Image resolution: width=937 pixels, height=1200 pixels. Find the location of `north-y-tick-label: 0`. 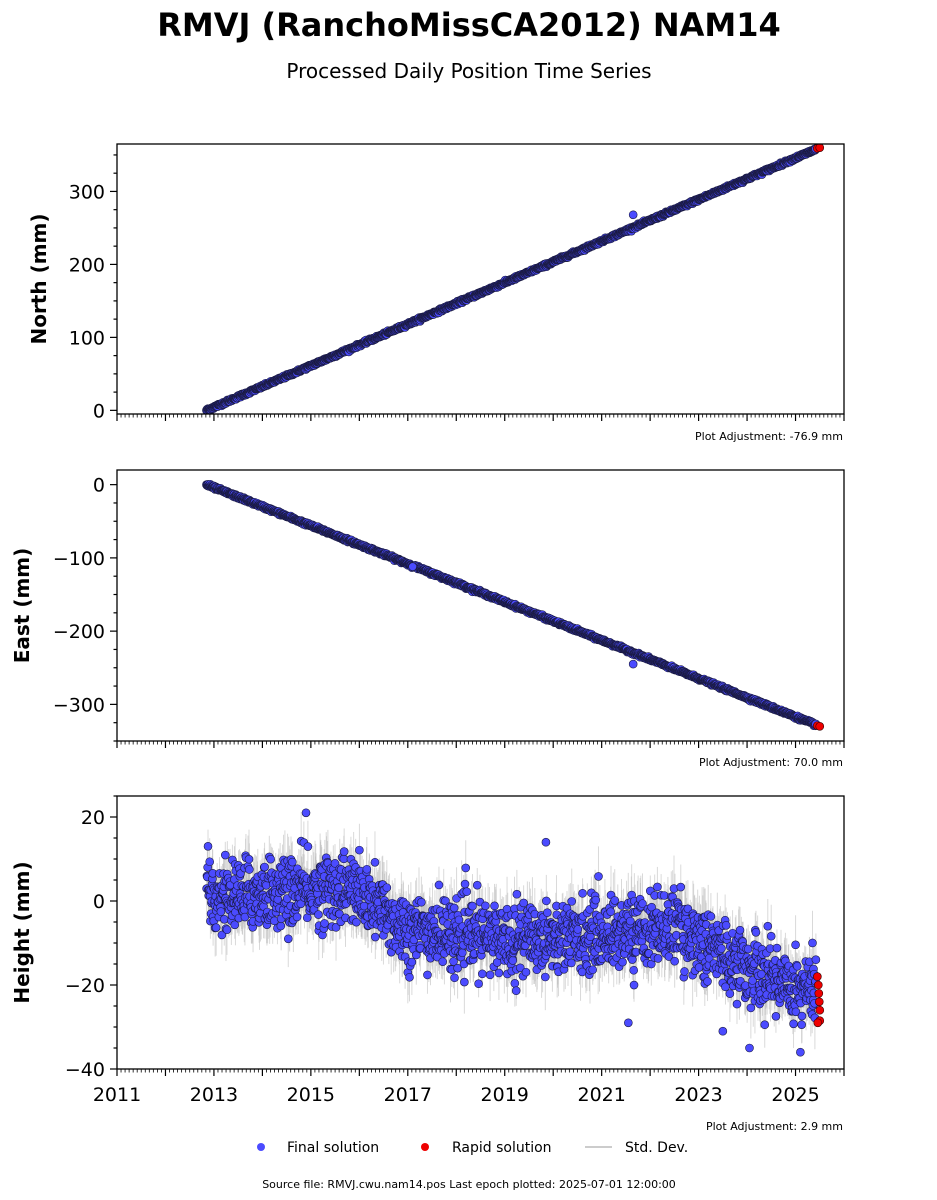

north-y-tick-label: 0 is located at coordinates (99, 411).